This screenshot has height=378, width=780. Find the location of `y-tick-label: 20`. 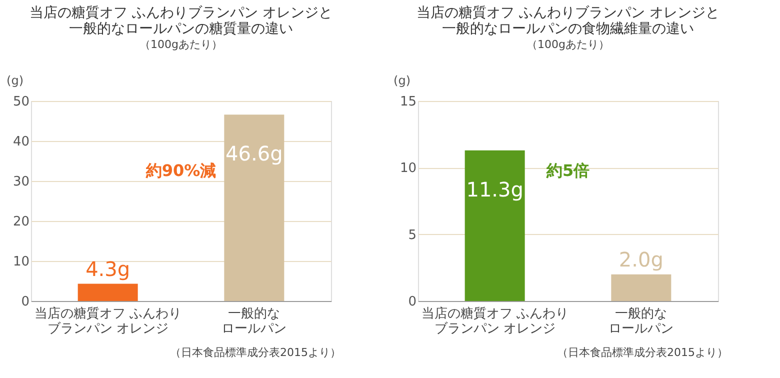

y-tick-label: 20 is located at coordinates (21, 222).